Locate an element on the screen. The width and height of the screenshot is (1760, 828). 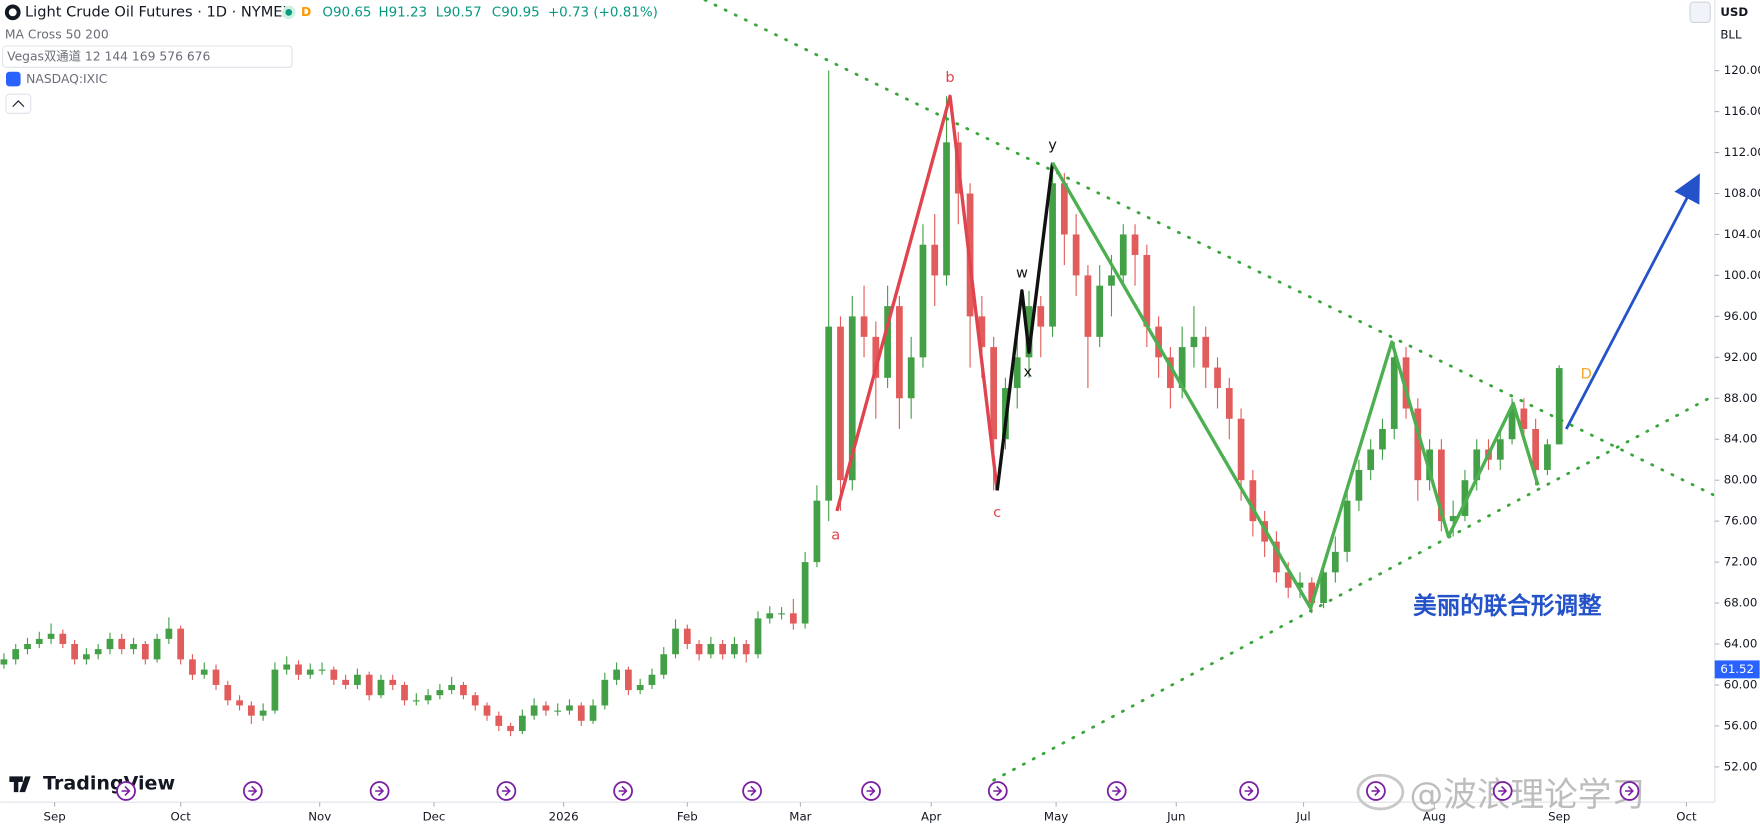
y-tick-label: 84.00 is located at coordinates (1741, 439).